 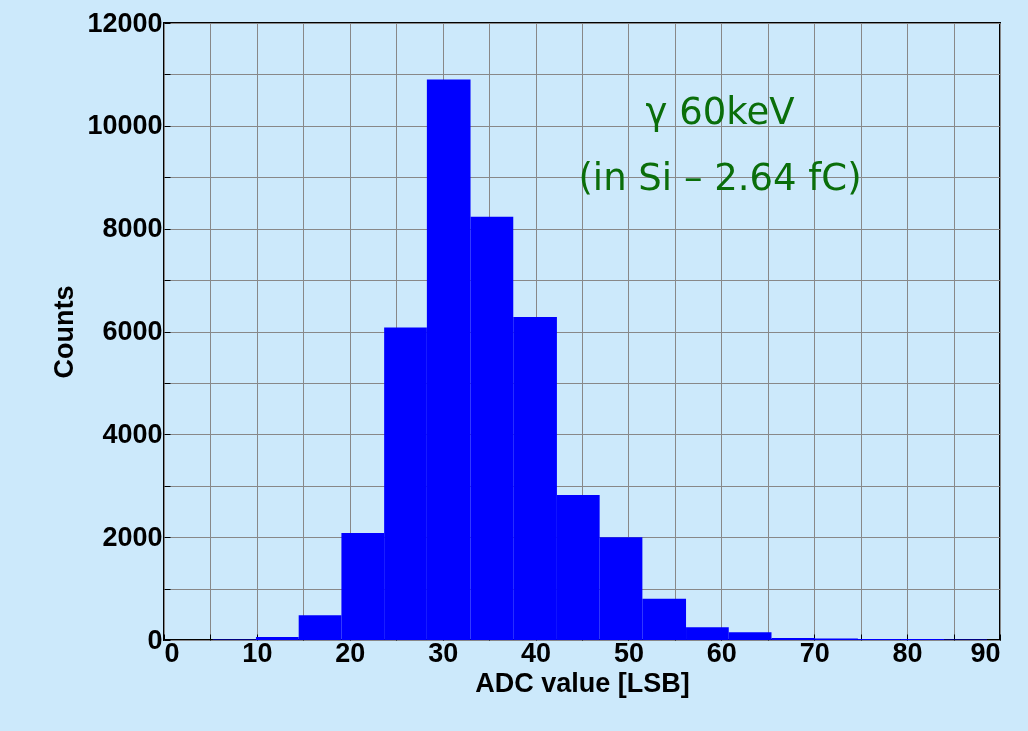 I want to click on x-tick-label: 40, so click(x=536, y=652).